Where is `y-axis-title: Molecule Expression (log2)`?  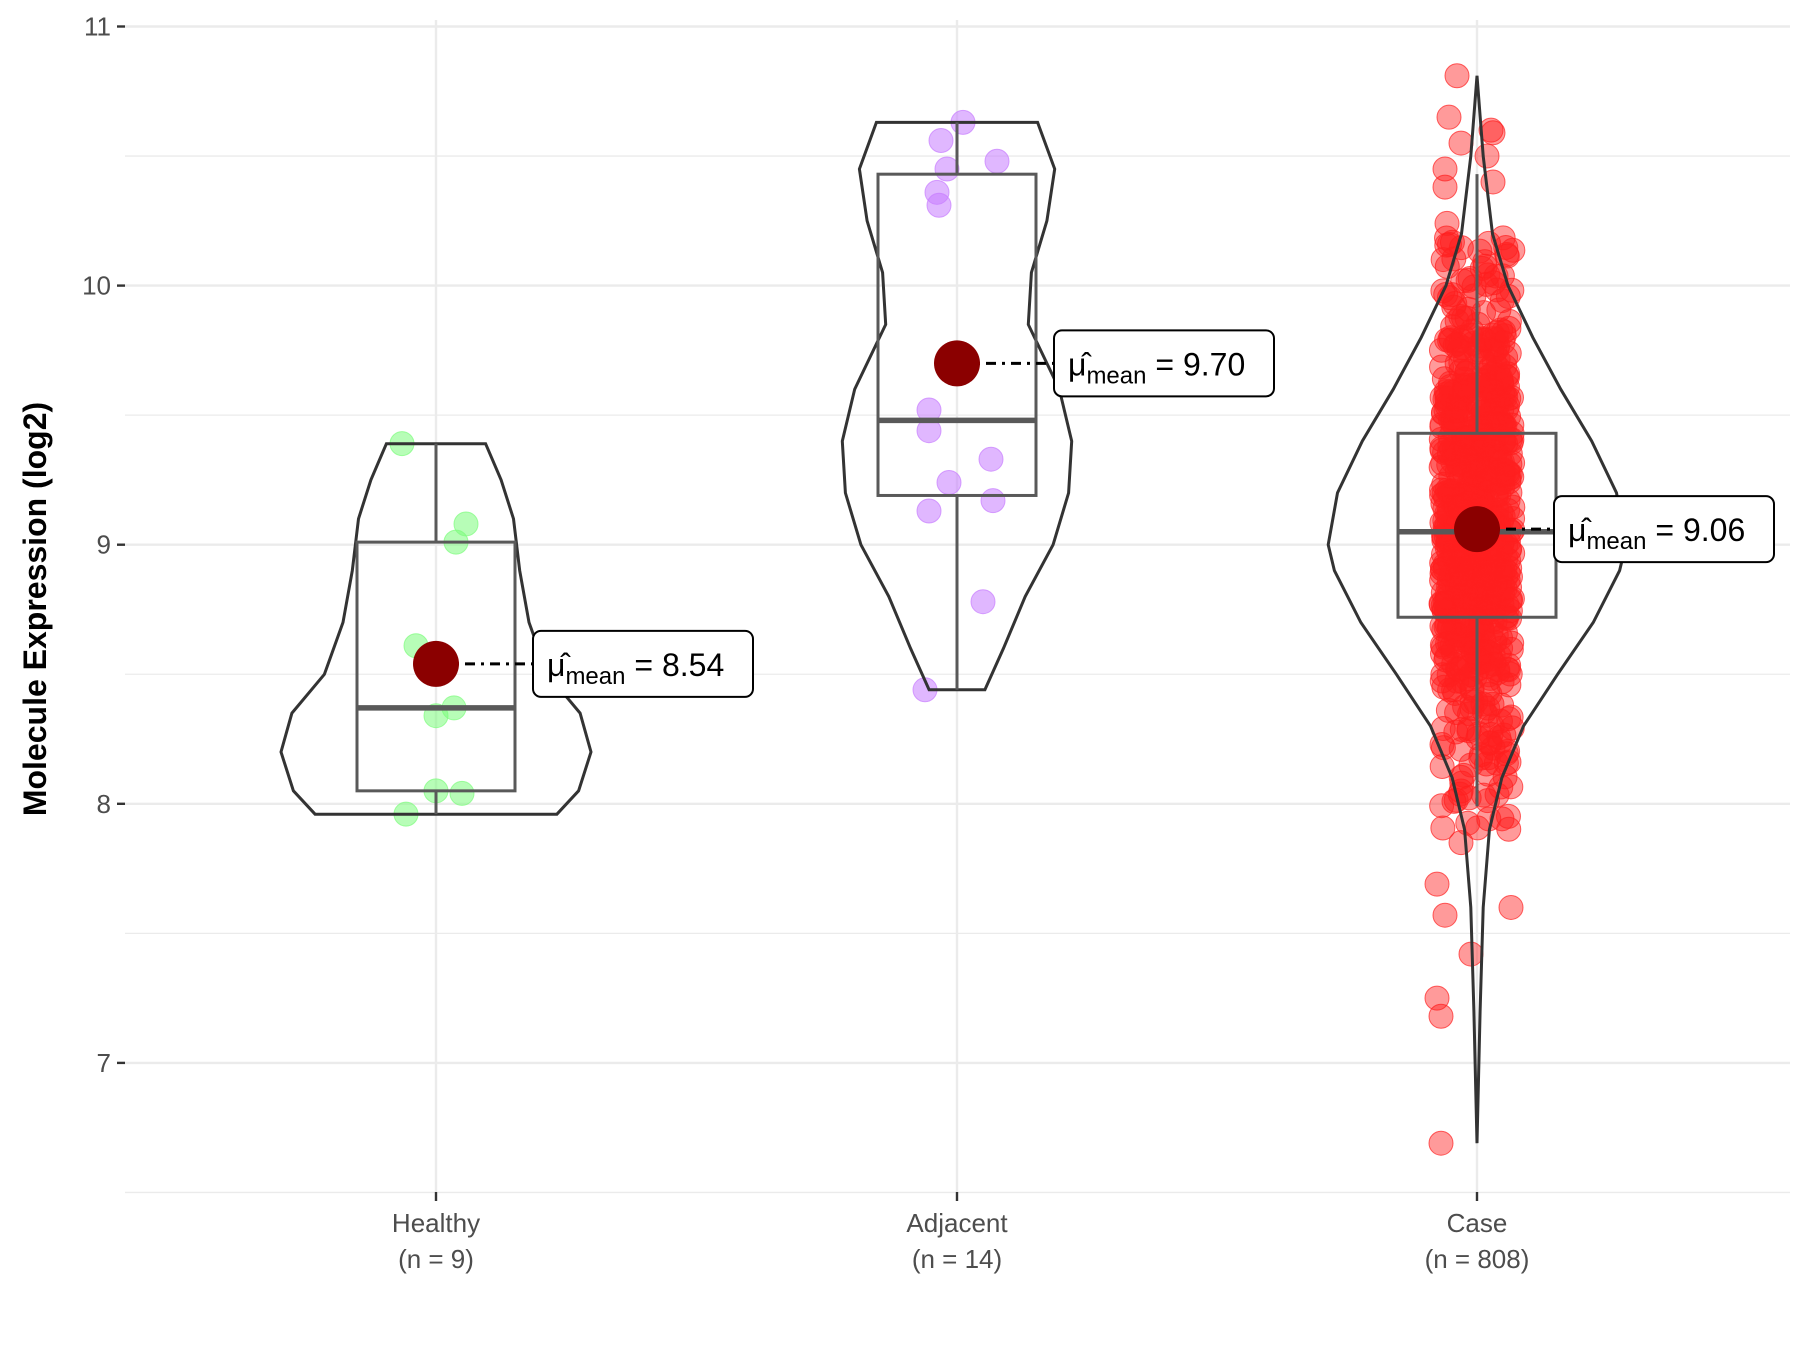 y-axis-title: Molecule Expression (log2) is located at coordinates (35, 609).